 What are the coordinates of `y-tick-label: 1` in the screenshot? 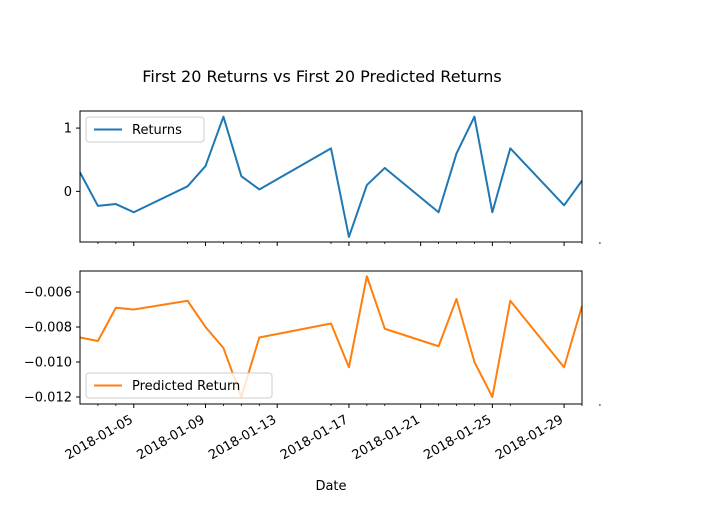 It's located at (68, 129).